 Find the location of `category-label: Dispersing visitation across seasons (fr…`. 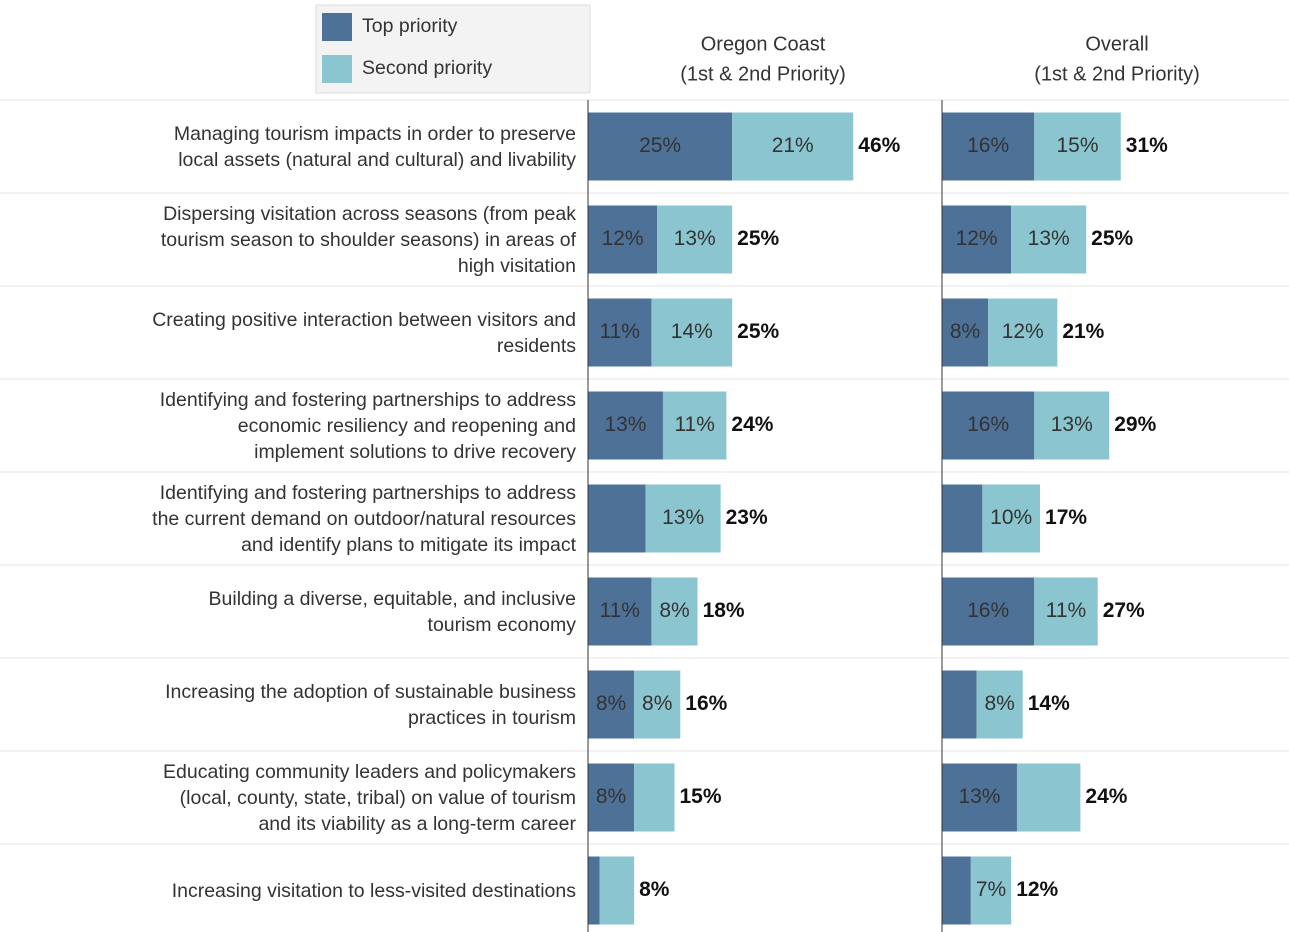

category-label: Dispersing visitation across seasons (fr… is located at coordinates (368, 239).